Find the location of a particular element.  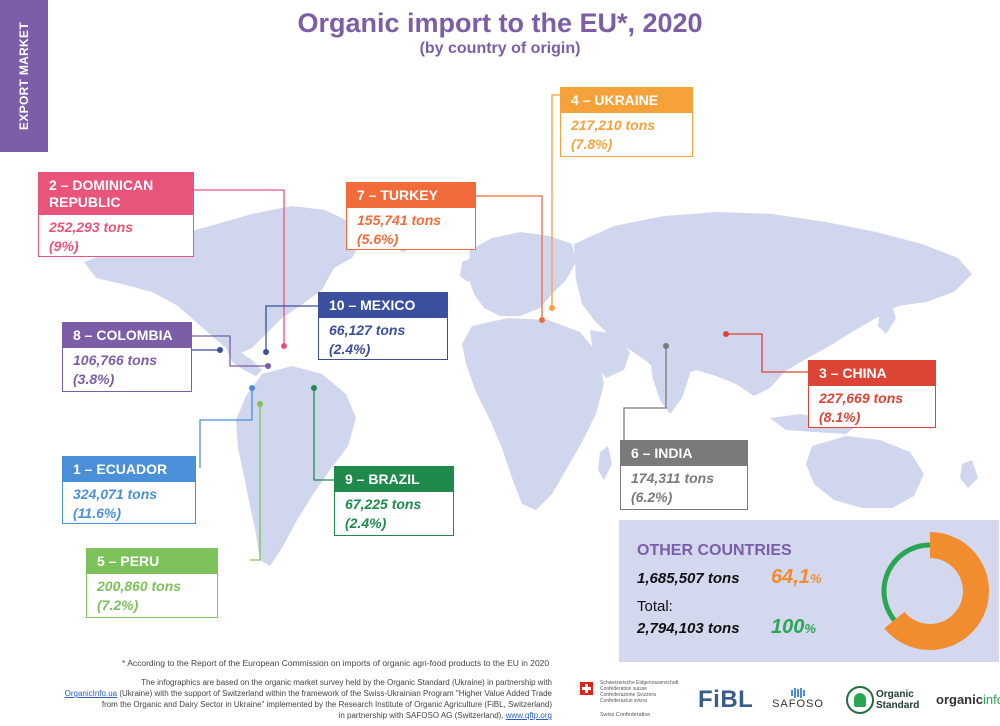

organic-standard-leaf-icon is located at coordinates (860, 700).